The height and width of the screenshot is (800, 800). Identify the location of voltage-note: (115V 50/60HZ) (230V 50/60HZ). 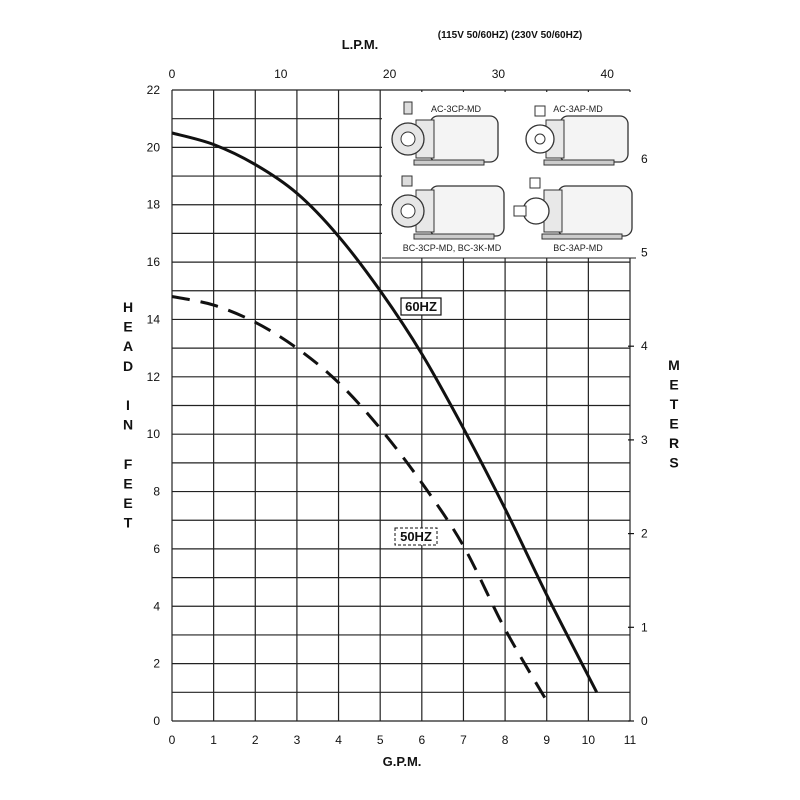
(510, 35).